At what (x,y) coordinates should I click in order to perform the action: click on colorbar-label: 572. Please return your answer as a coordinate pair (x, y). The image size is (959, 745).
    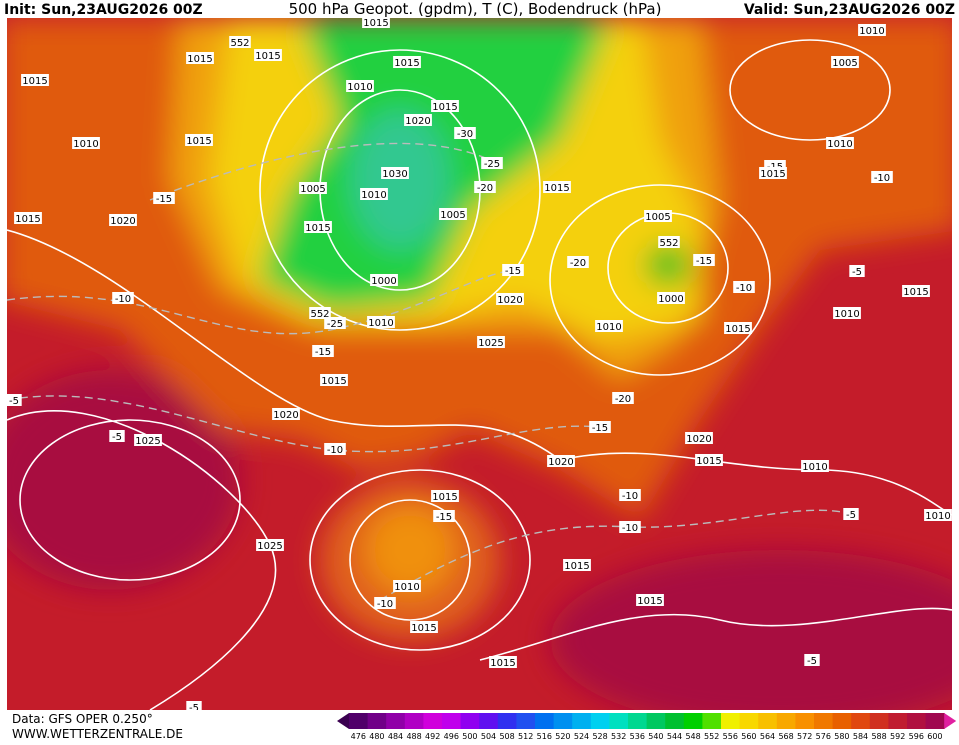
    Looking at the image, I should click on (804, 736).